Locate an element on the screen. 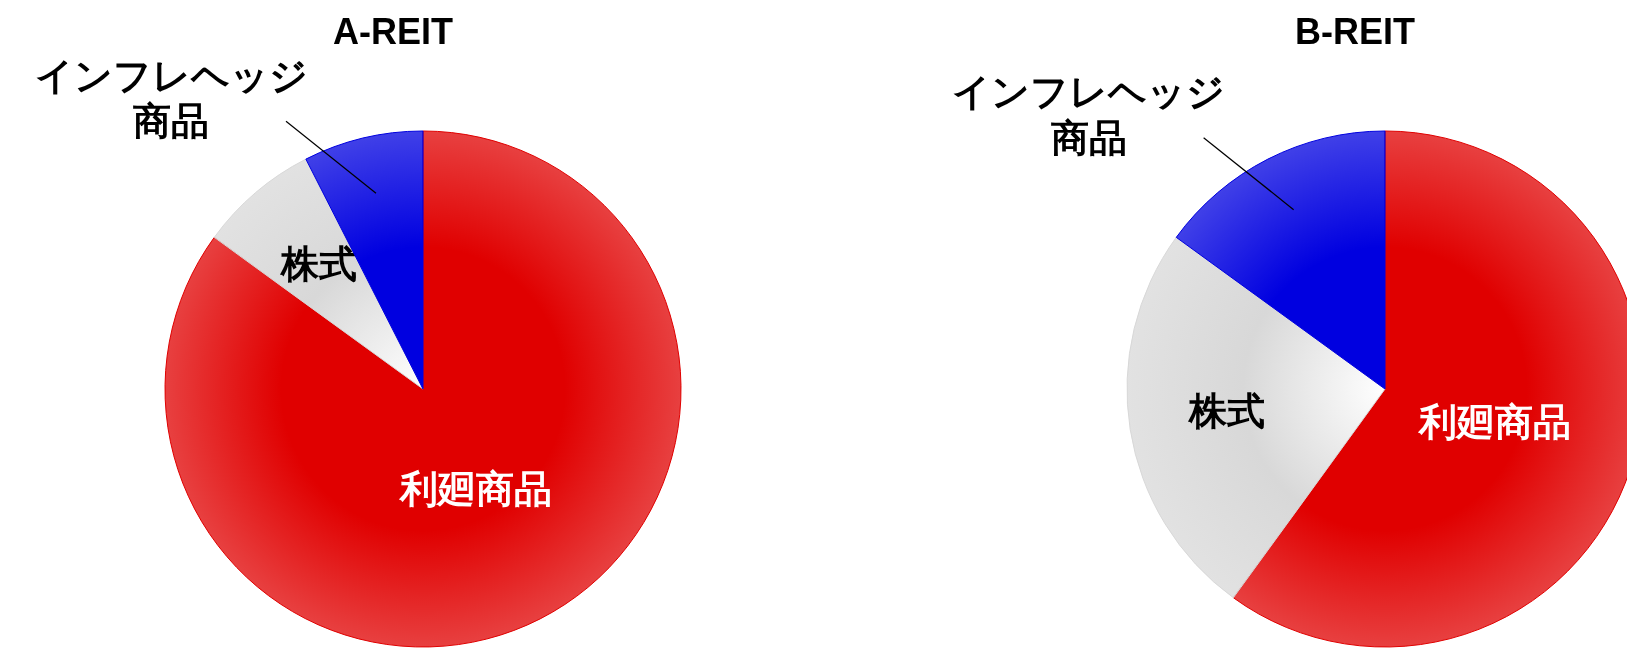 The image size is (1627, 649). chart-title: A-REIT is located at coordinates (393, 31).